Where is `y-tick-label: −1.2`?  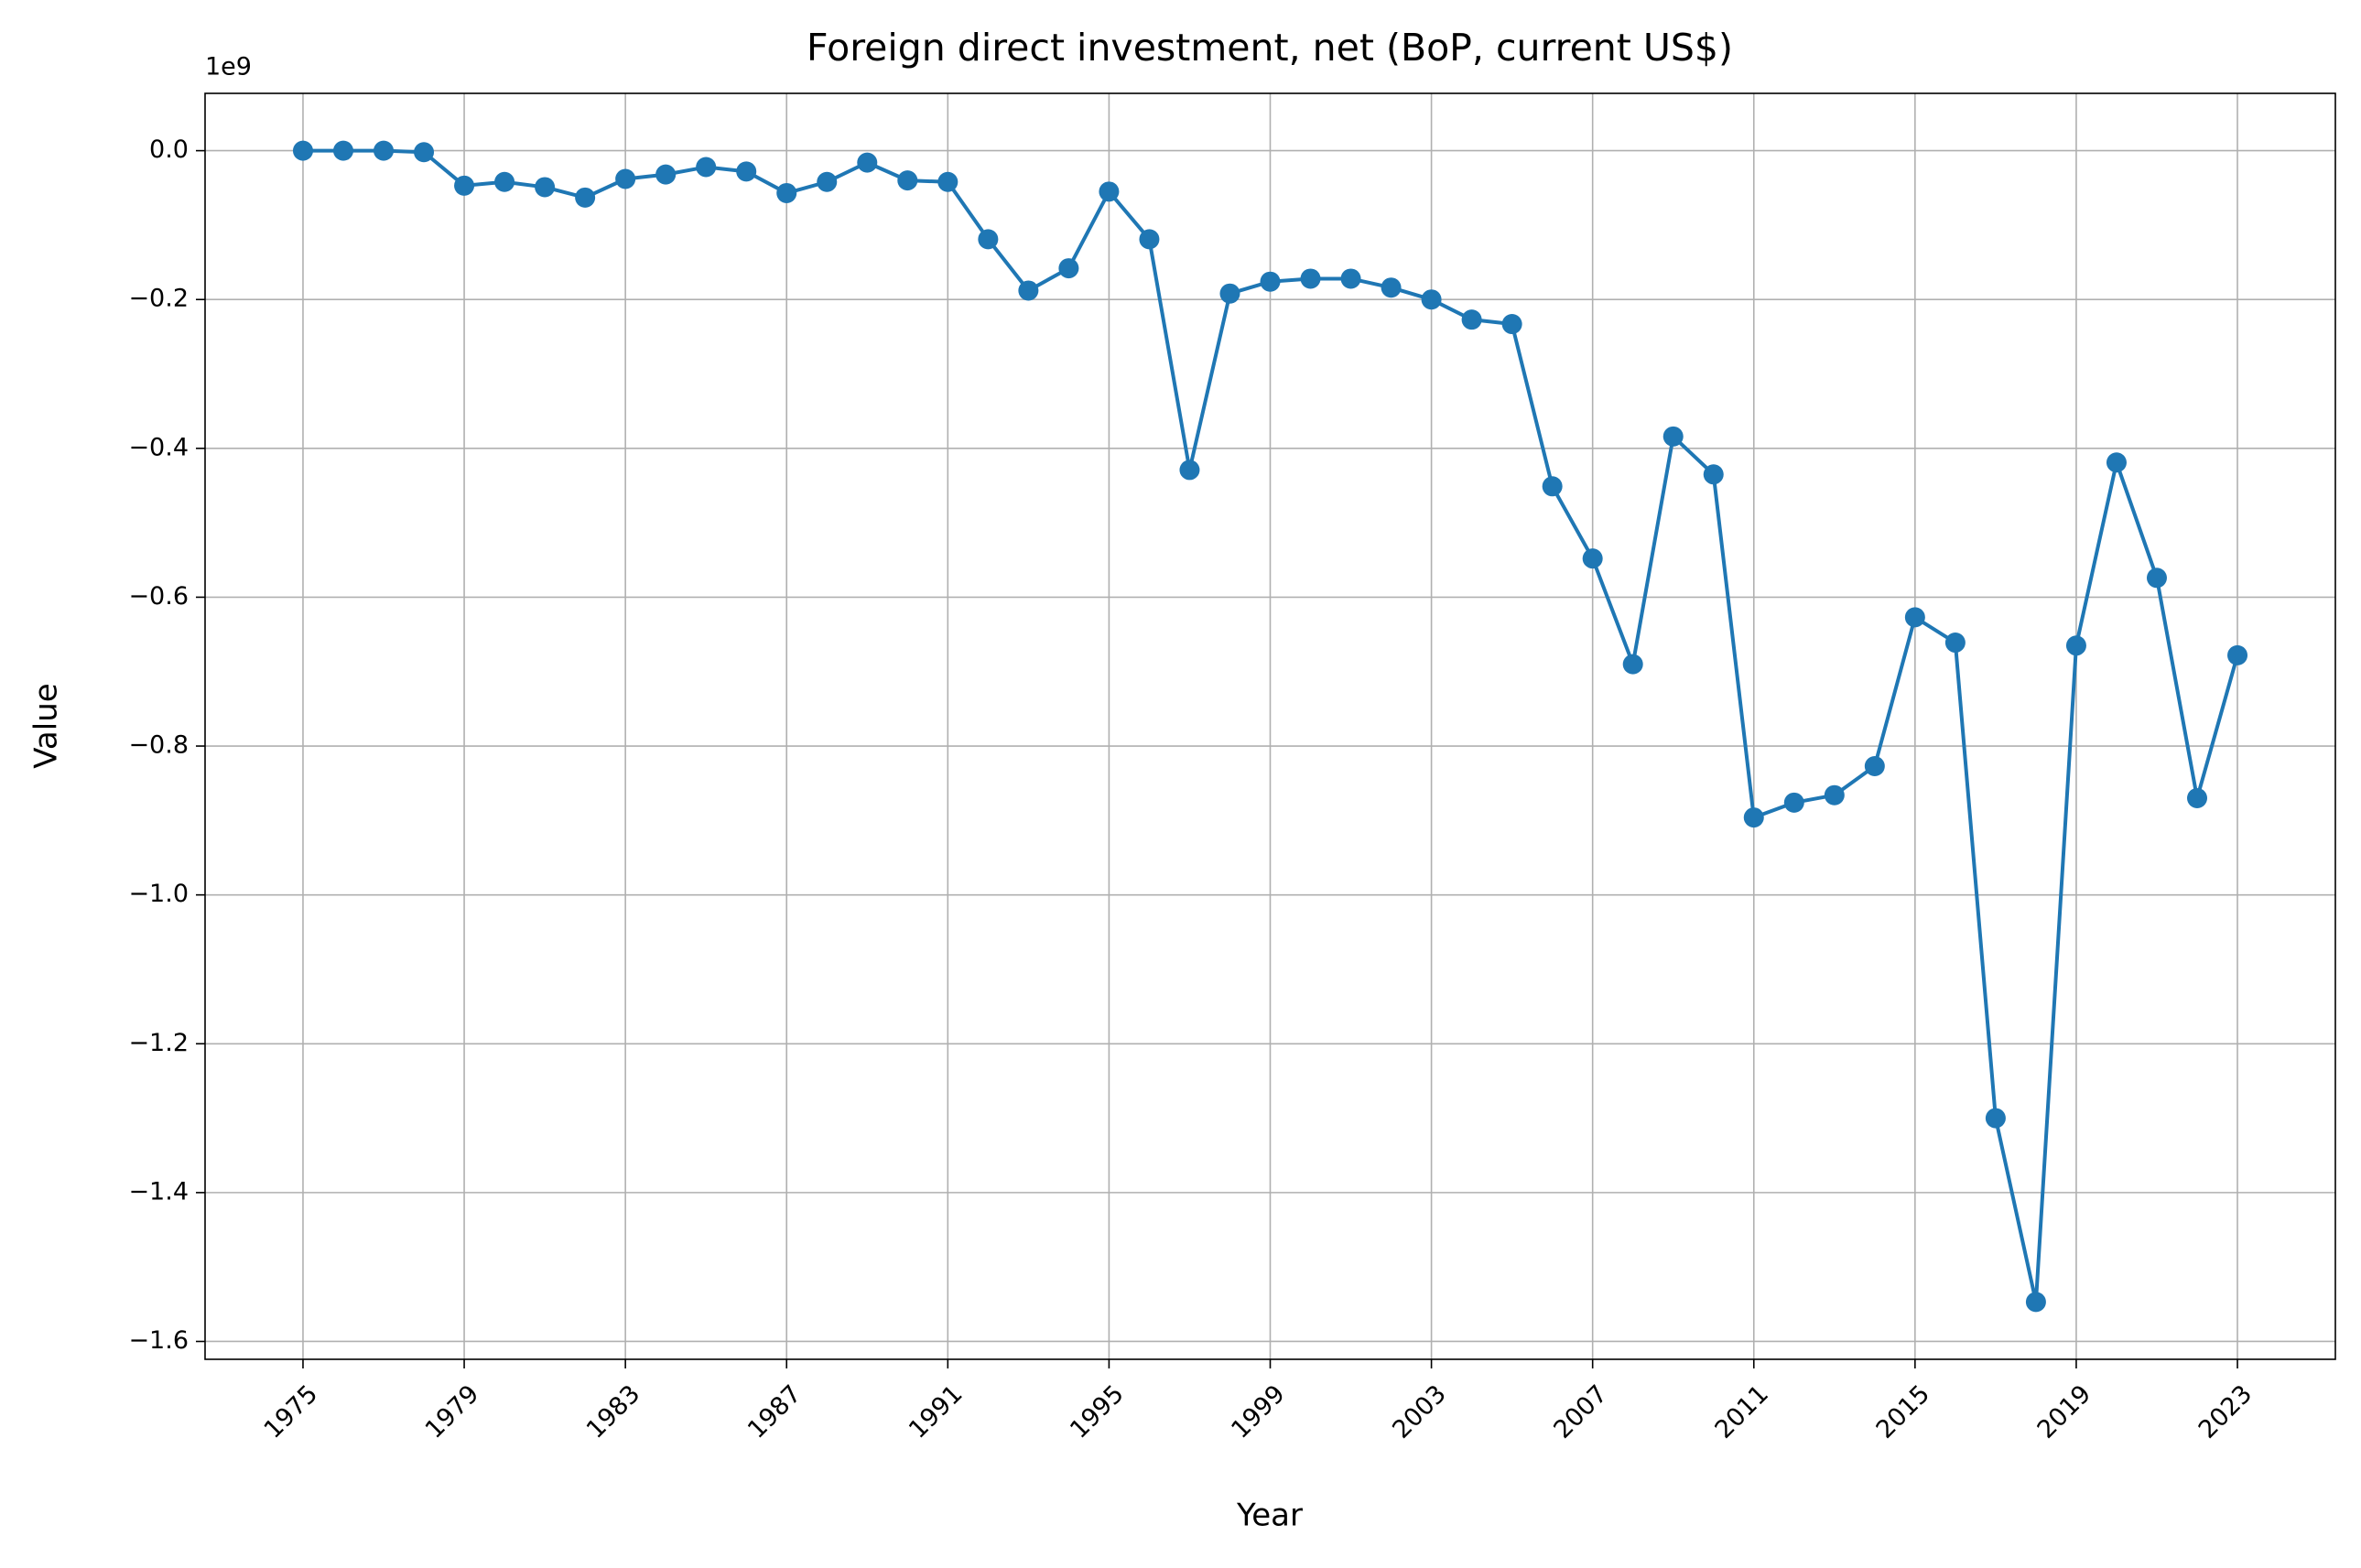
y-tick-label: −1.2 is located at coordinates (158, 1043).